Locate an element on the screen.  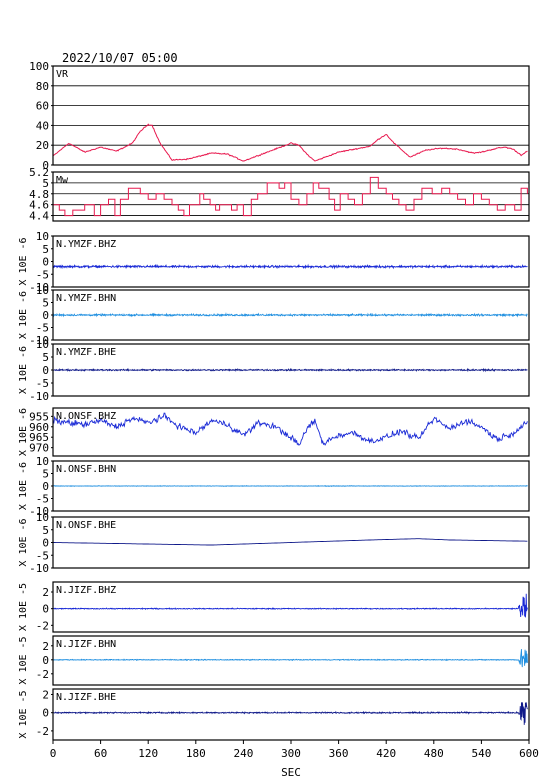
y-tick-label: 20 is located at coordinates (42, 145).